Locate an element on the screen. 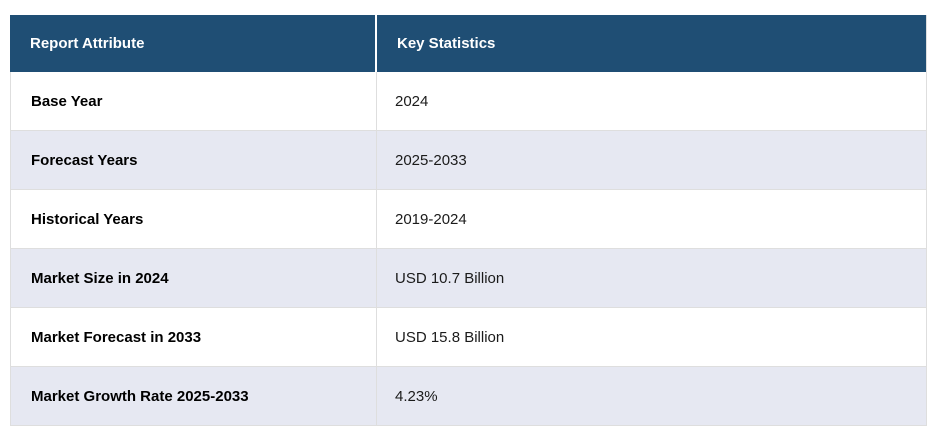 The width and height of the screenshot is (937, 439). attribute-cell: Historical Years is located at coordinates (193, 219).